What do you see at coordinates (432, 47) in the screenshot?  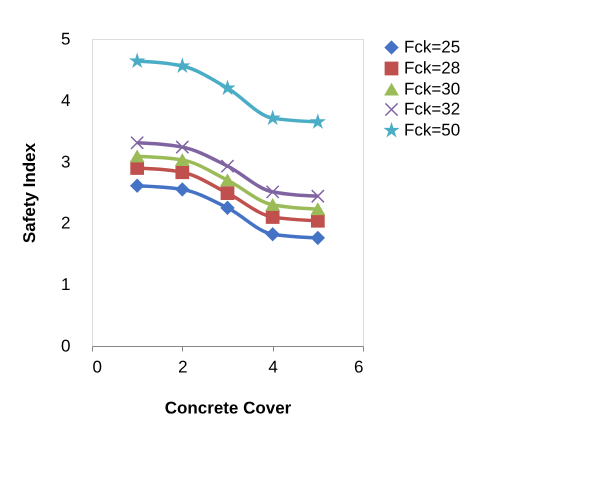 I see `legend-label: Fck=25` at bounding box center [432, 47].